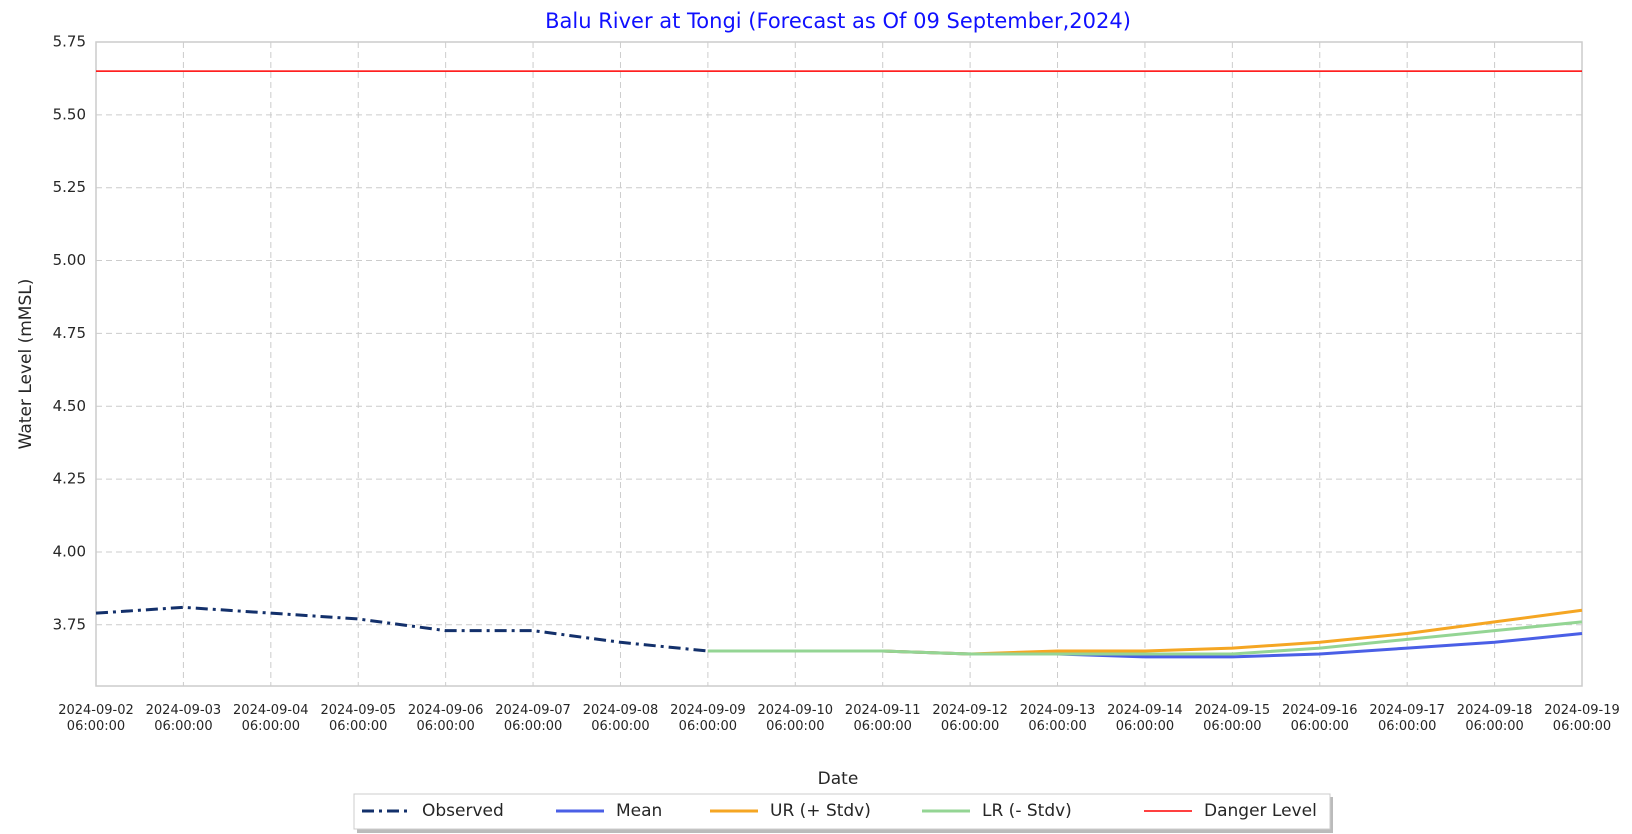 This screenshot has height=834, width=1632. I want to click on legend-label: UR (+ Stdv), so click(820, 811).